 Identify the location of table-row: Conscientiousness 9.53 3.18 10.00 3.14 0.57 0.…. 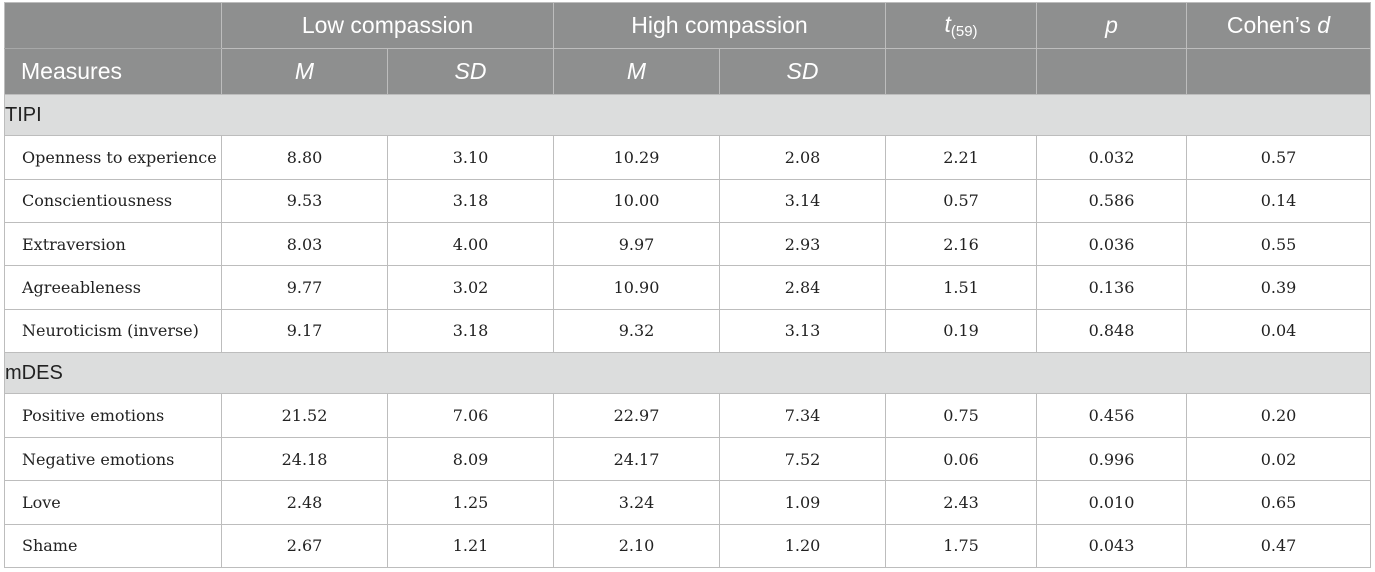
(688, 201).